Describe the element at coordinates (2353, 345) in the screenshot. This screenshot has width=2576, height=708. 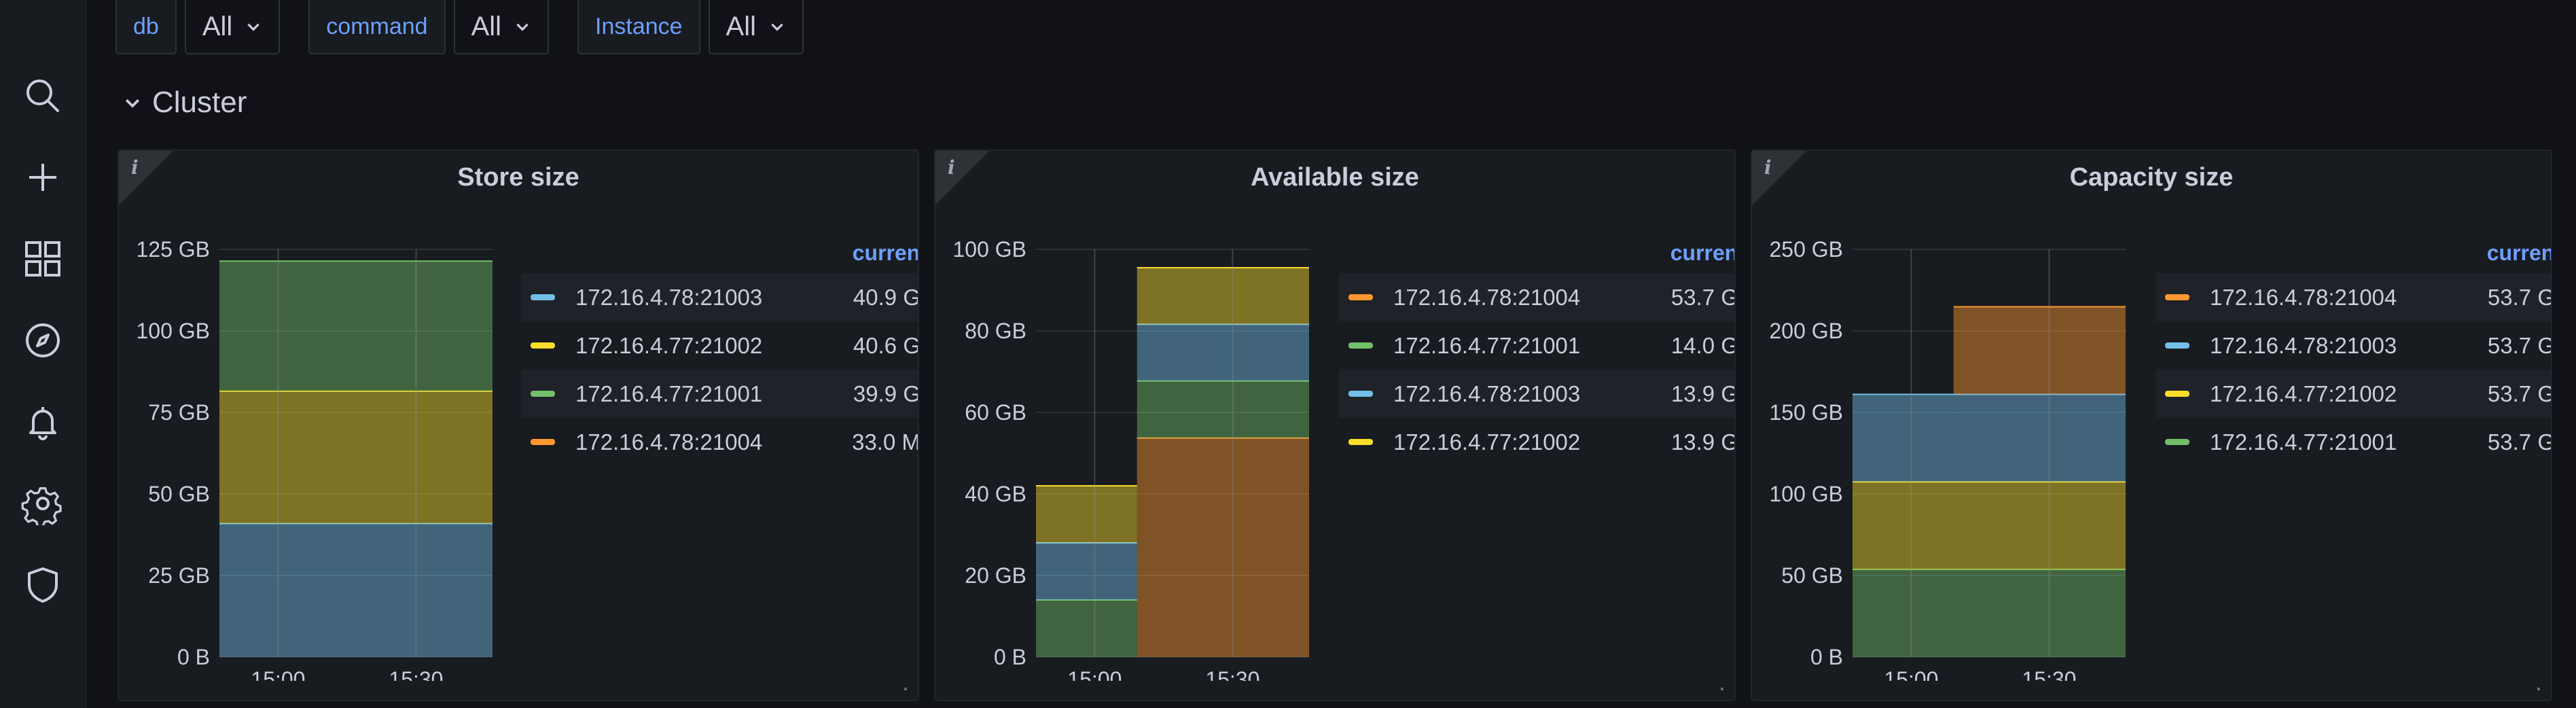
I see `legend-item: 172.16.4.78:21003 53.7 GB` at that location.